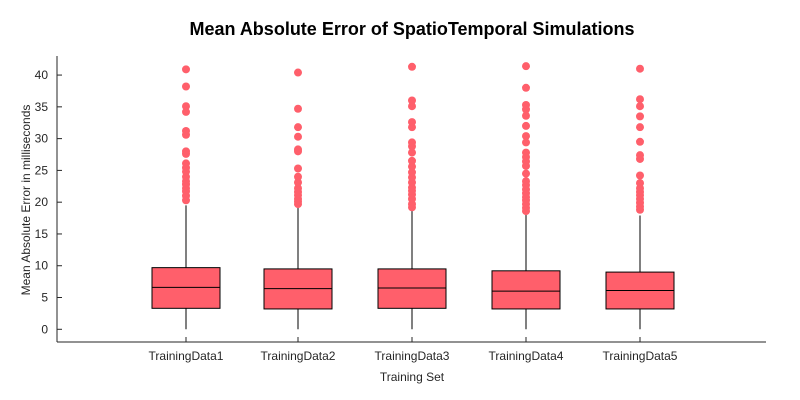 This screenshot has height=400, width=800. Describe the element at coordinates (42, 266) in the screenshot. I see `y-tick-label: 10` at that location.